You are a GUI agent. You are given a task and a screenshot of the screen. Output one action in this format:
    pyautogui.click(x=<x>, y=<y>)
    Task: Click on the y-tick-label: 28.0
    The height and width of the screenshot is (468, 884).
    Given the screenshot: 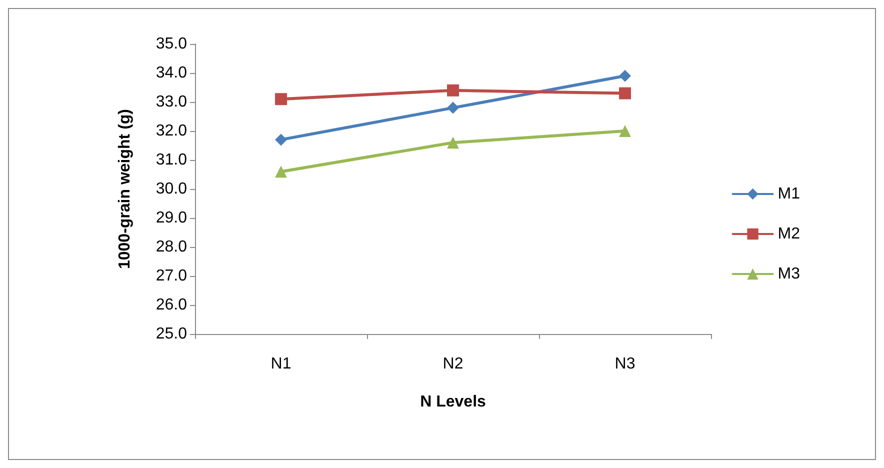 What is the action you would take?
    pyautogui.click(x=172, y=247)
    